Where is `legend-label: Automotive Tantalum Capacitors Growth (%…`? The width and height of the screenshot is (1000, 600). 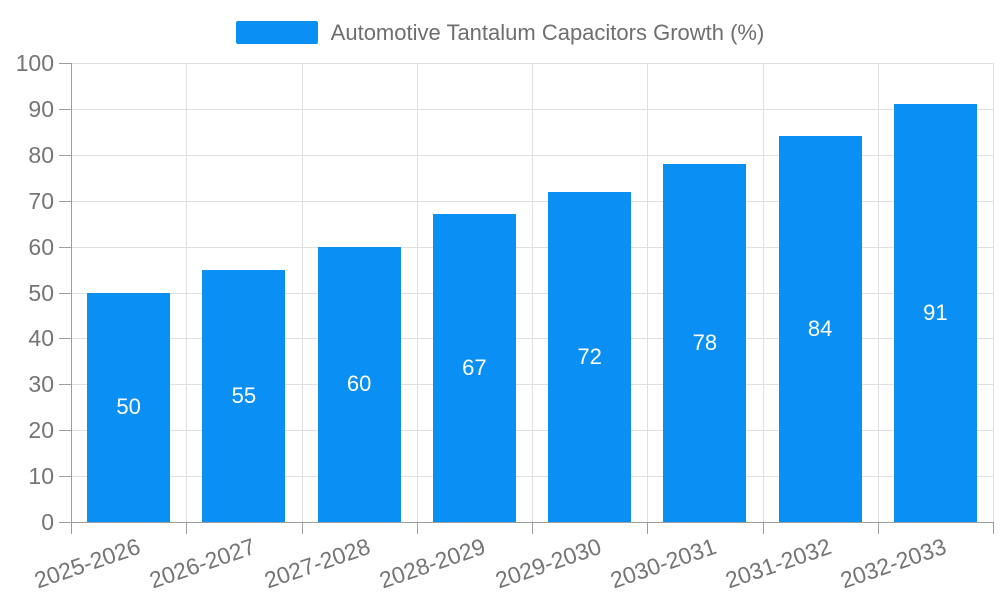
legend-label: Automotive Tantalum Capacitors Growth (%… is located at coordinates (547, 32).